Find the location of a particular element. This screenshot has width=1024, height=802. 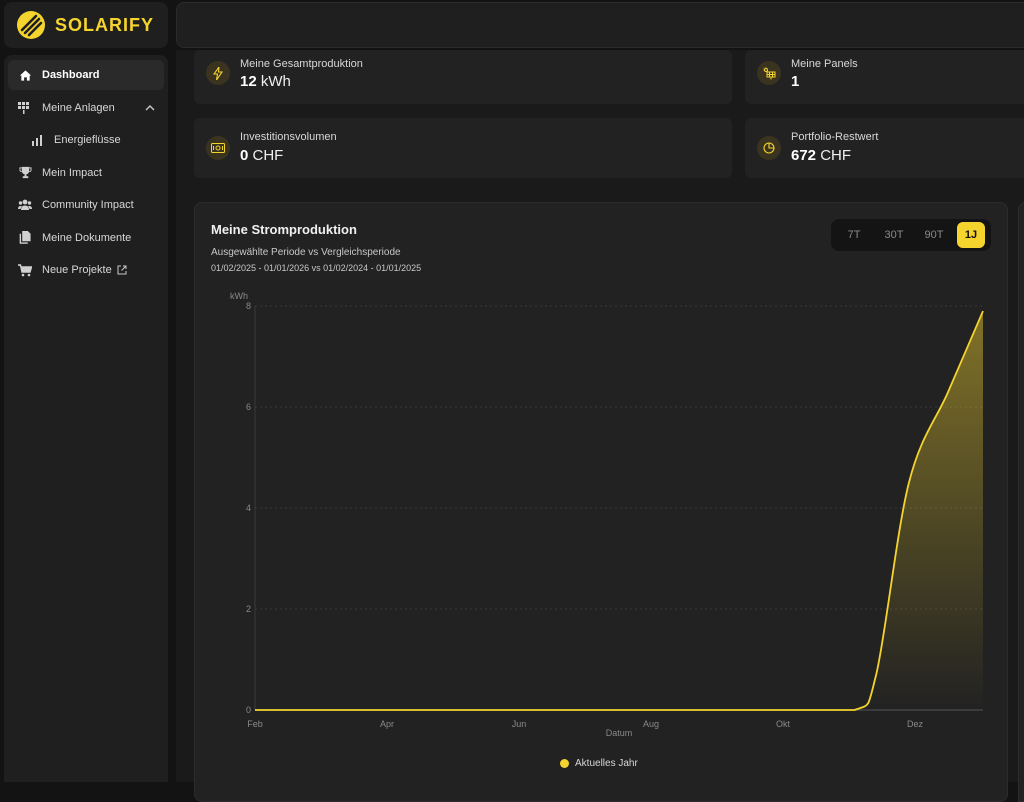

sidebar-item-neue-projekte: Neue Projekte is located at coordinates (86, 270).